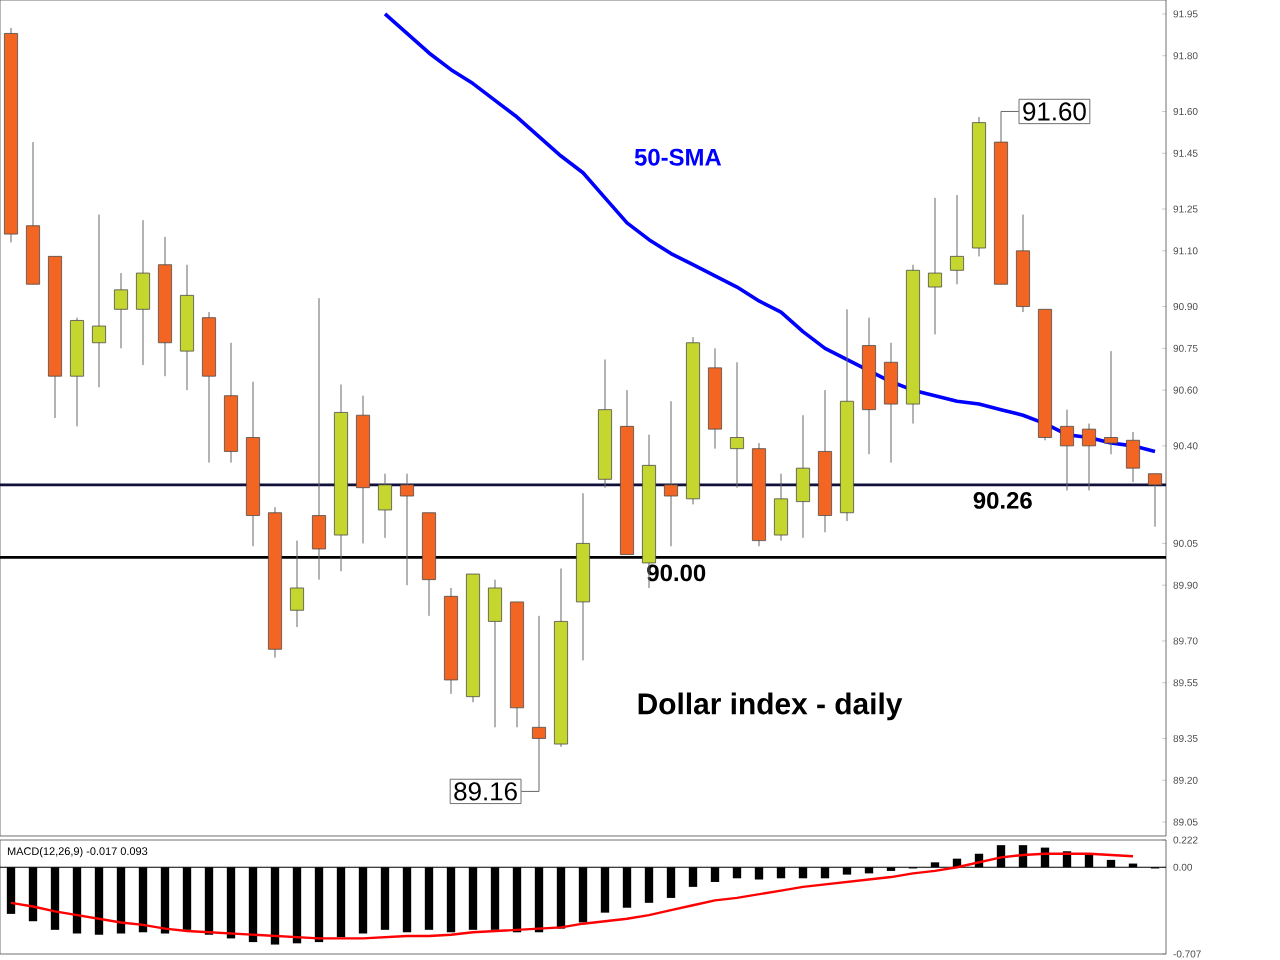 The height and width of the screenshot is (960, 1280). Describe the element at coordinates (485, 791) in the screenshot. I see `annotation: 89.16` at that location.